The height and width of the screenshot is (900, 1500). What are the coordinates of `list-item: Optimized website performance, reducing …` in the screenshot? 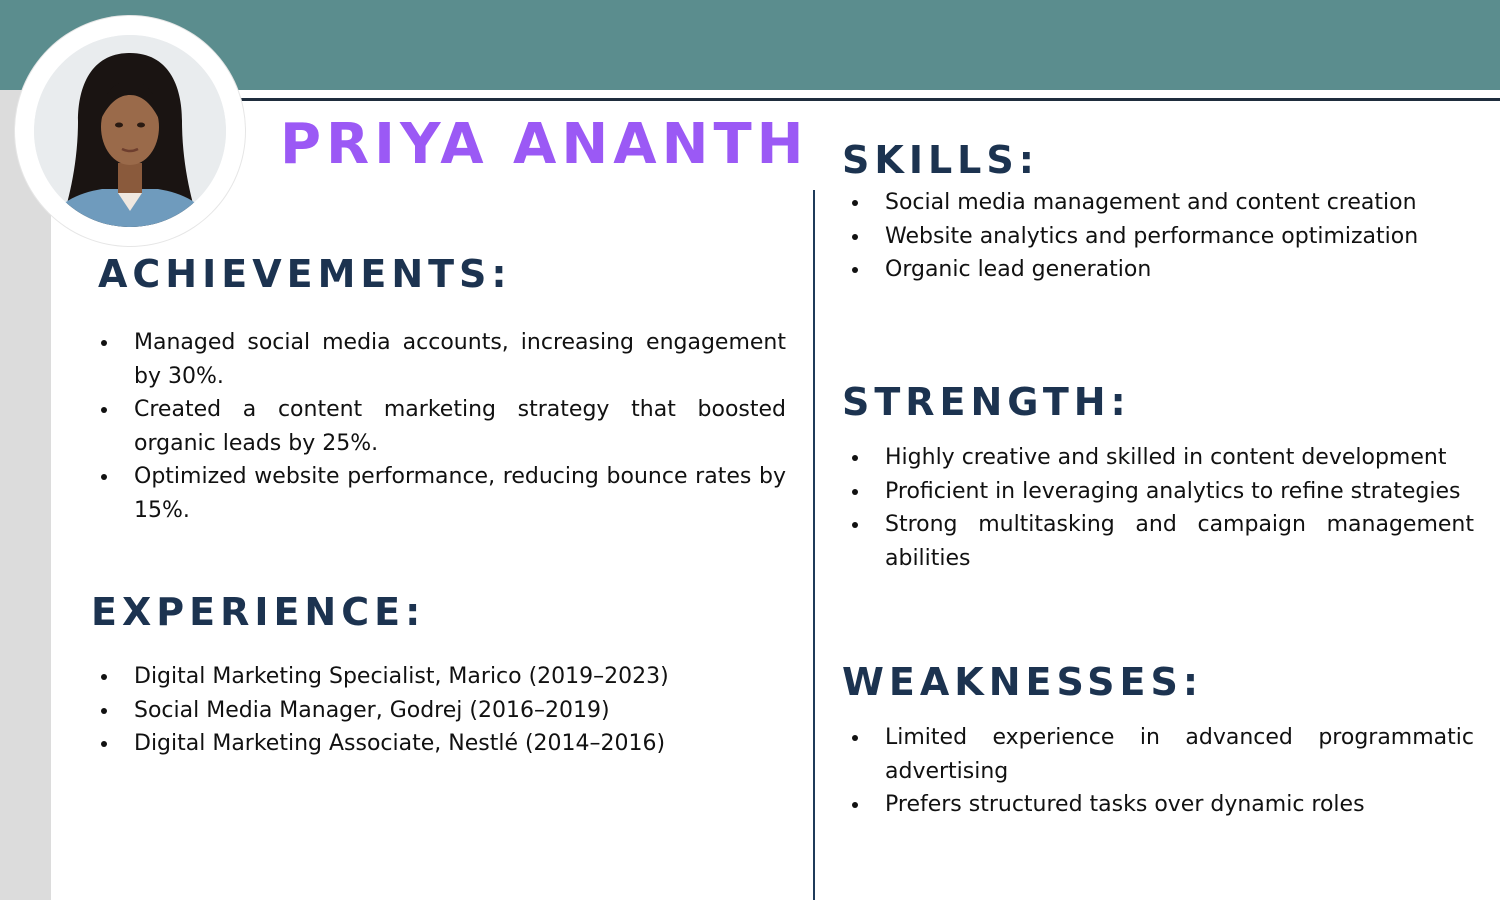 It's located at (443, 493).